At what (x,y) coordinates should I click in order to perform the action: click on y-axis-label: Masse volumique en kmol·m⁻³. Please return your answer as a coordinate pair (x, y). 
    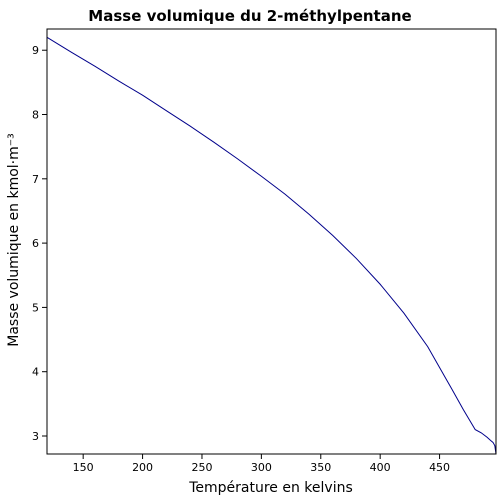
    Looking at the image, I should click on (14, 240).